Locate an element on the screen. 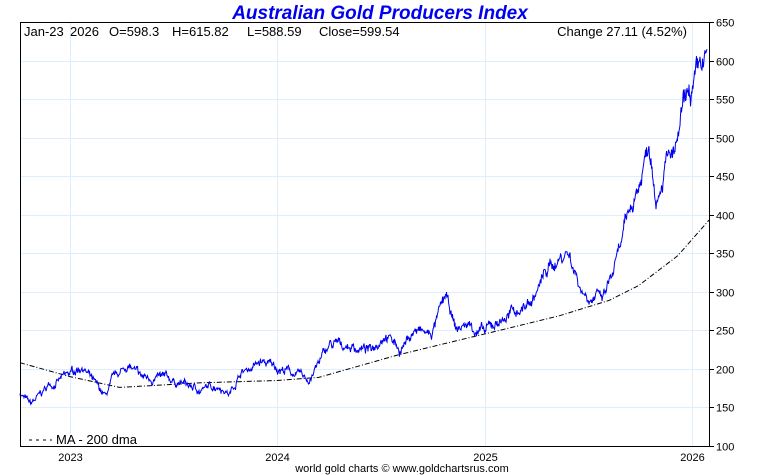 The image size is (760, 475). x-axis: 2023 2024 2025 2026 is located at coordinates (381, 458).